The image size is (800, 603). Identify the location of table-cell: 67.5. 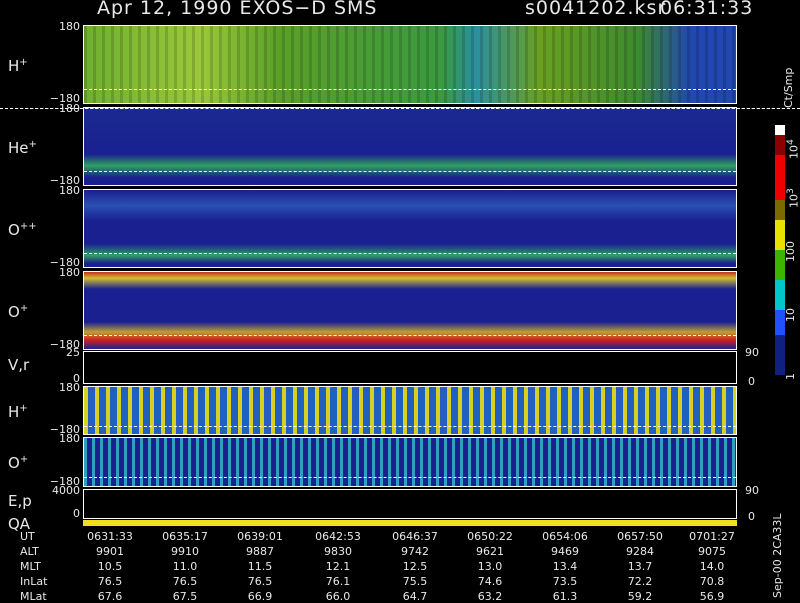
(185, 596).